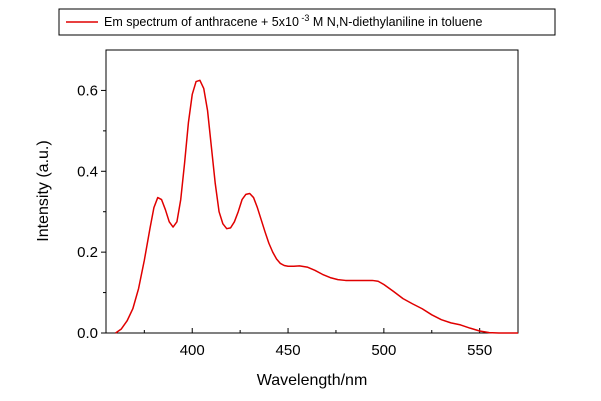 The width and height of the screenshot is (601, 401). I want to click on y-tick-label: 0.0, so click(87, 333).